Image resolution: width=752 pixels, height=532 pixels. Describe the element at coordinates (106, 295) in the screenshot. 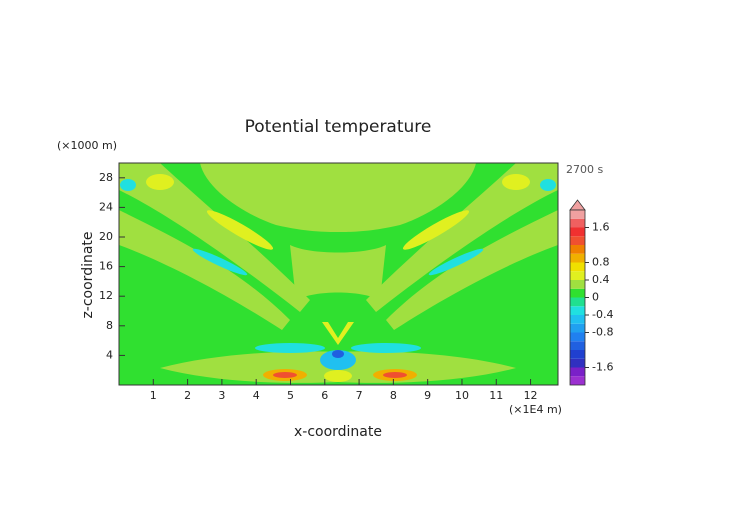

I see `y-tick-label: 12` at that location.